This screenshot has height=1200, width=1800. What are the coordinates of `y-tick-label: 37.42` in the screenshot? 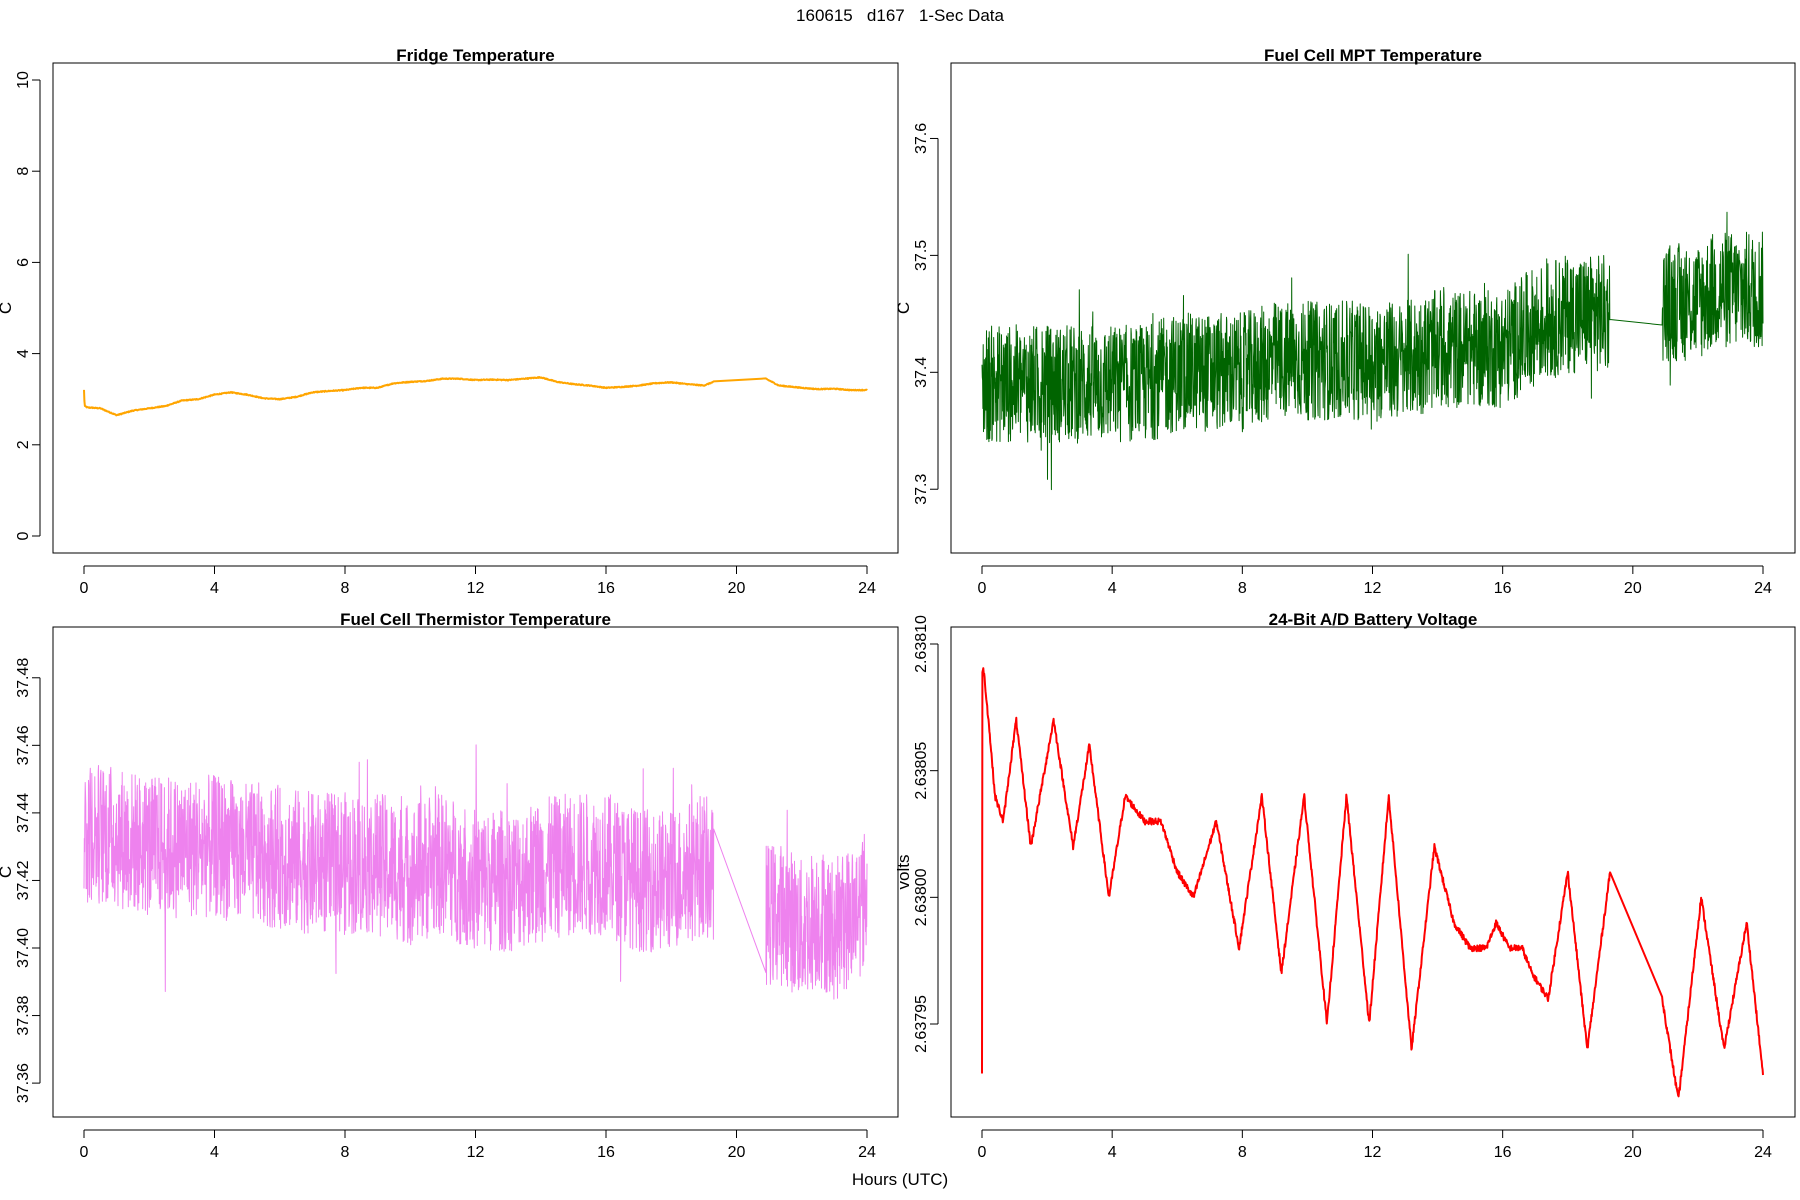 It's located at (23, 880).